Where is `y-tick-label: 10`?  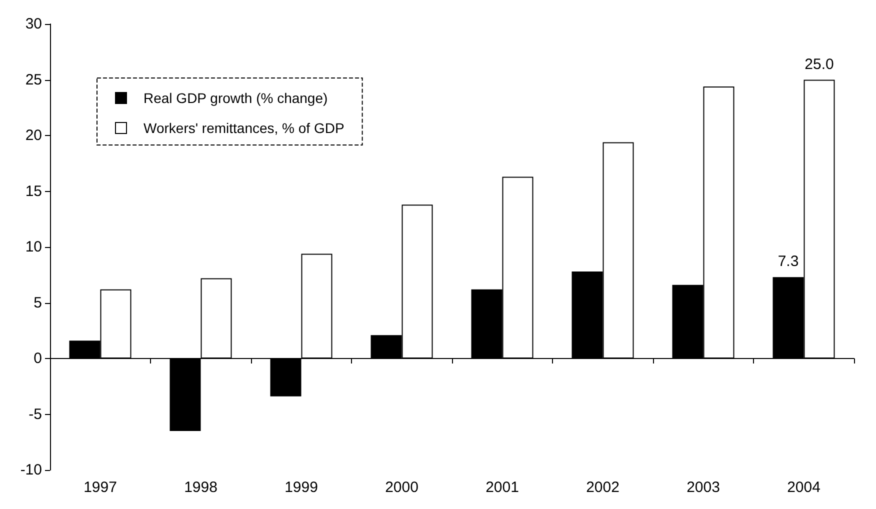 y-tick-label: 10 is located at coordinates (33, 247).